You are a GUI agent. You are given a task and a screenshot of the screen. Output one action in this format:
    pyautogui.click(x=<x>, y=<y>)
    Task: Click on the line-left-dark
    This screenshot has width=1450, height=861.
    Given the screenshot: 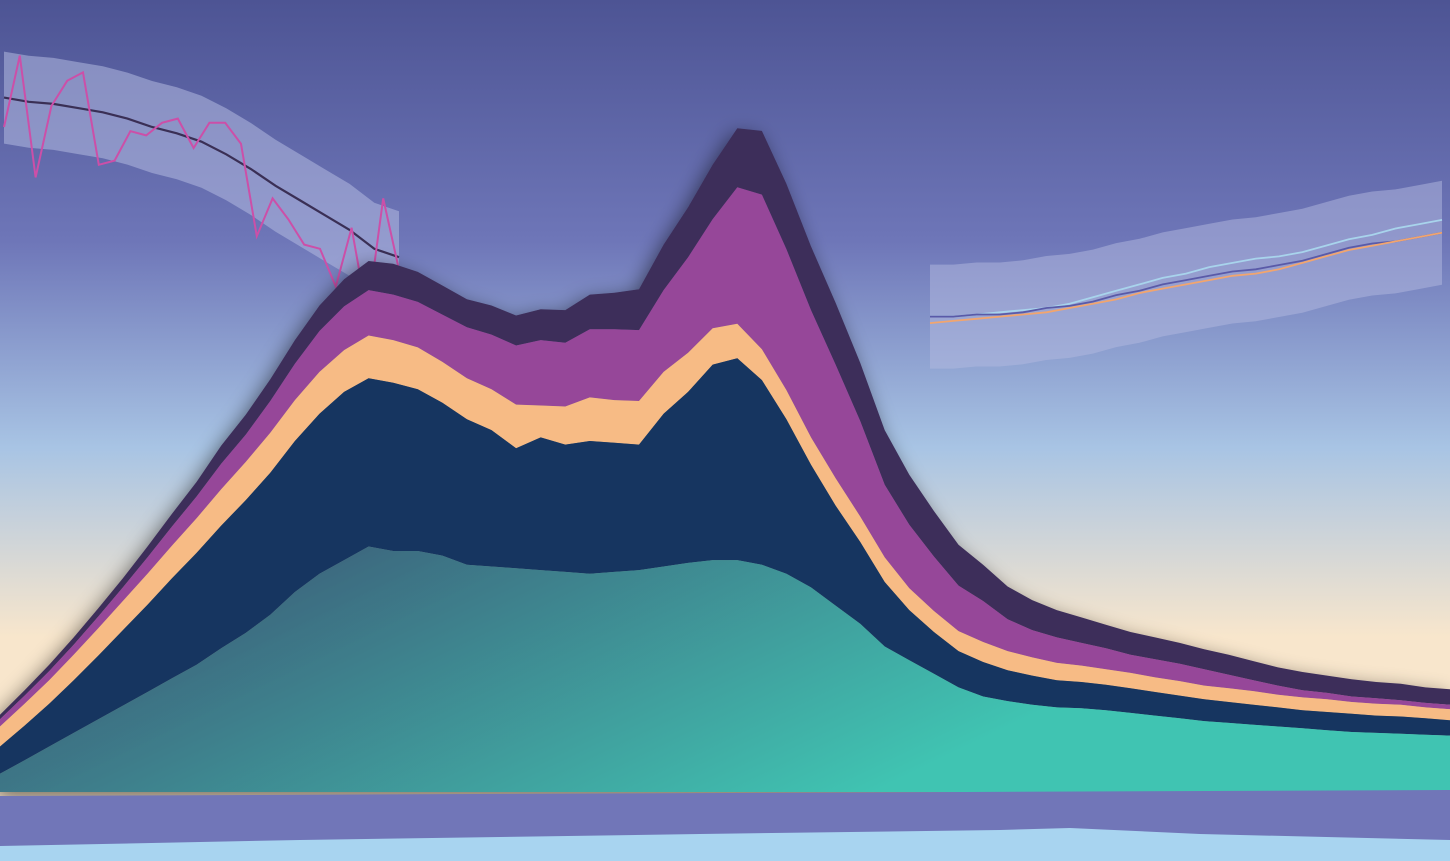 What is the action you would take?
    pyautogui.click(x=201, y=177)
    